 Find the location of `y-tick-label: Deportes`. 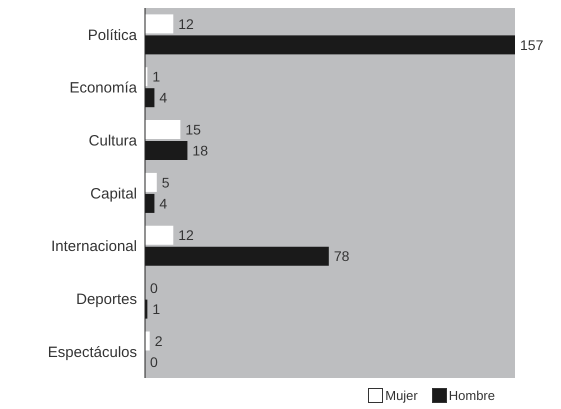

y-tick-label: Deportes is located at coordinates (106, 299).